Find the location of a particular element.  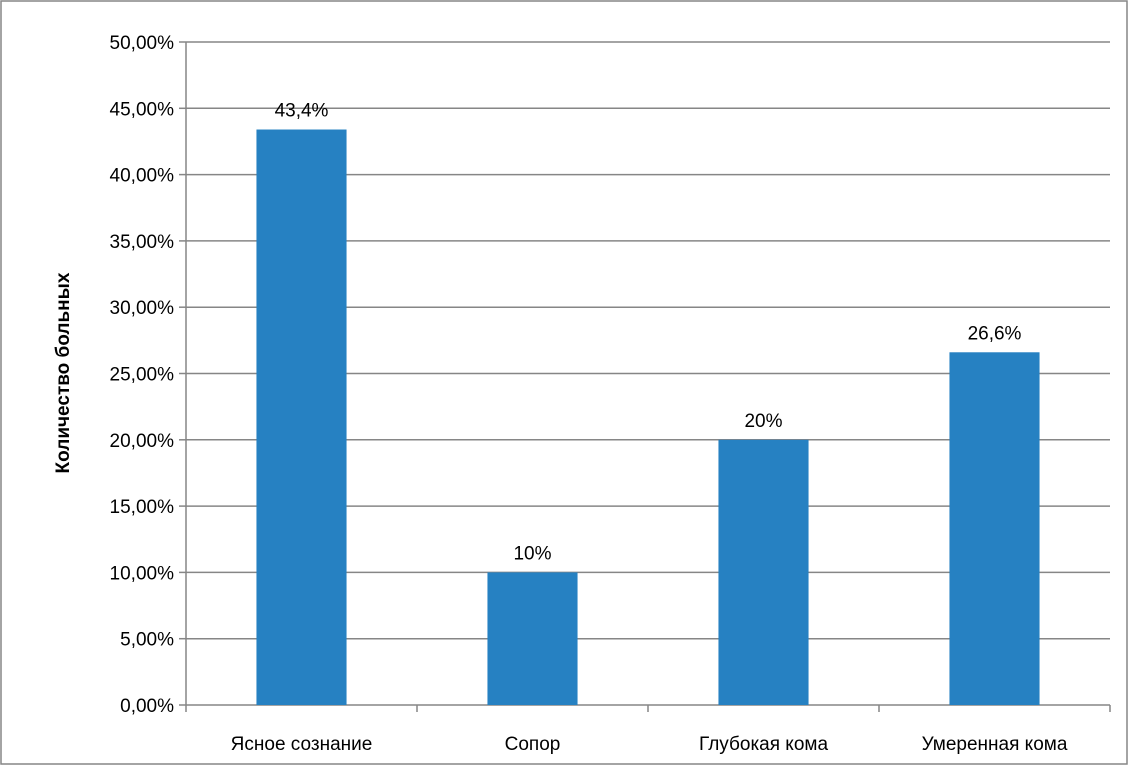

y-tick-label: 30,00% is located at coordinates (142, 308).